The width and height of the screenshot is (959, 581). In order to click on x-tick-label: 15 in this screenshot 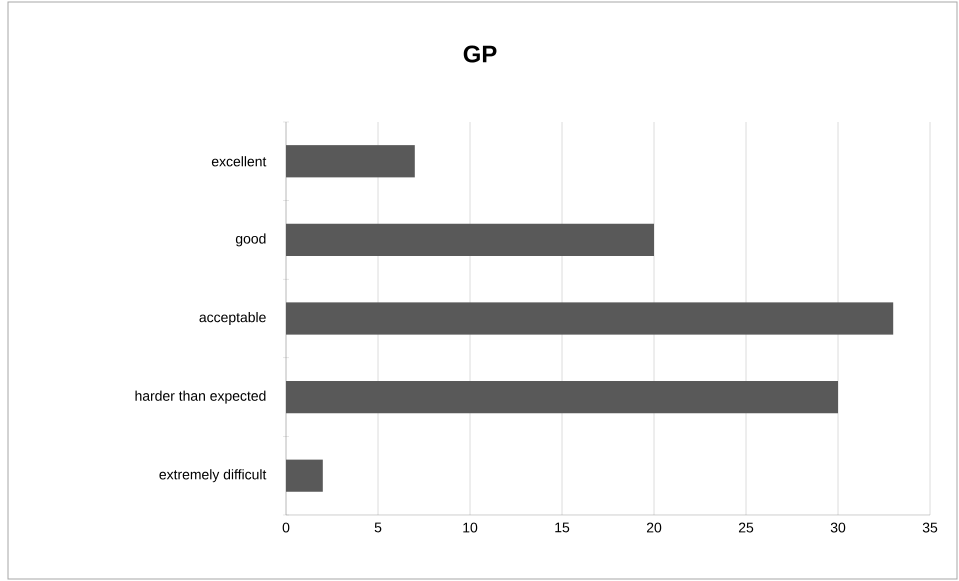, I will do `click(562, 527)`.